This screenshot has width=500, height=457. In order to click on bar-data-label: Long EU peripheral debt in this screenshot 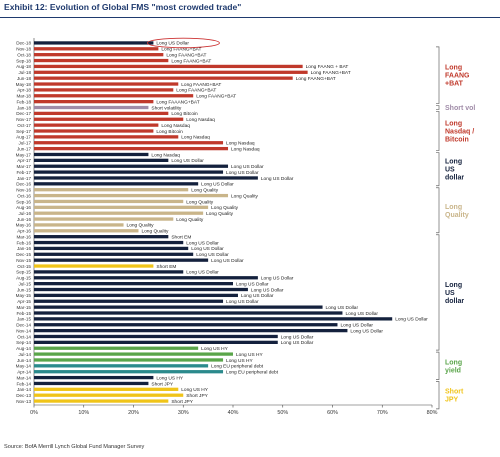, I will do `click(237, 367)`.